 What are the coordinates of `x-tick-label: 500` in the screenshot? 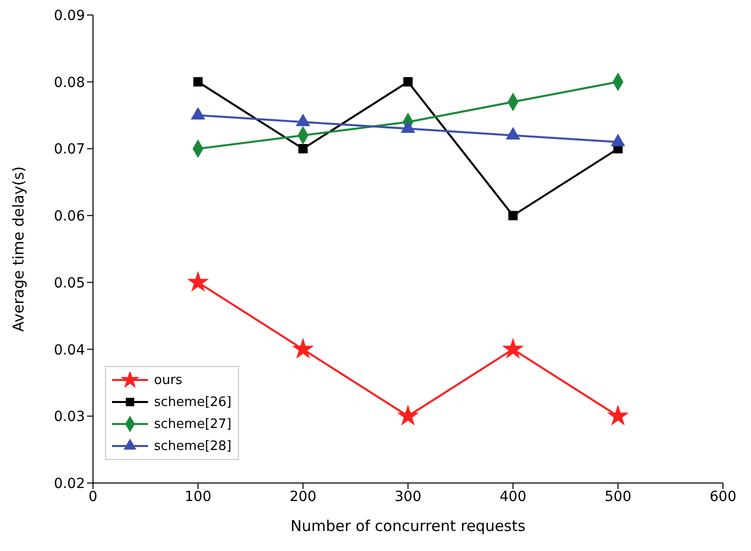 It's located at (618, 496).